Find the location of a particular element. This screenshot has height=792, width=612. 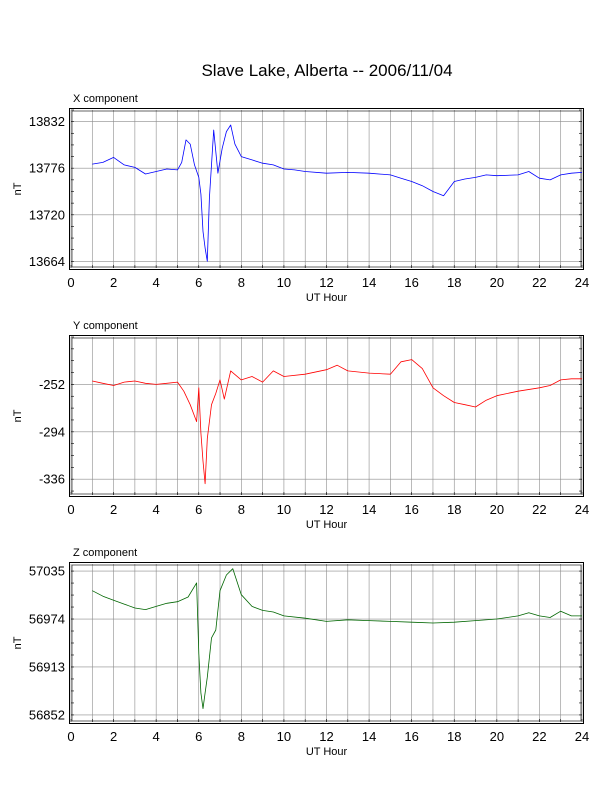

y-tick-label: 56852 is located at coordinates (47, 714).